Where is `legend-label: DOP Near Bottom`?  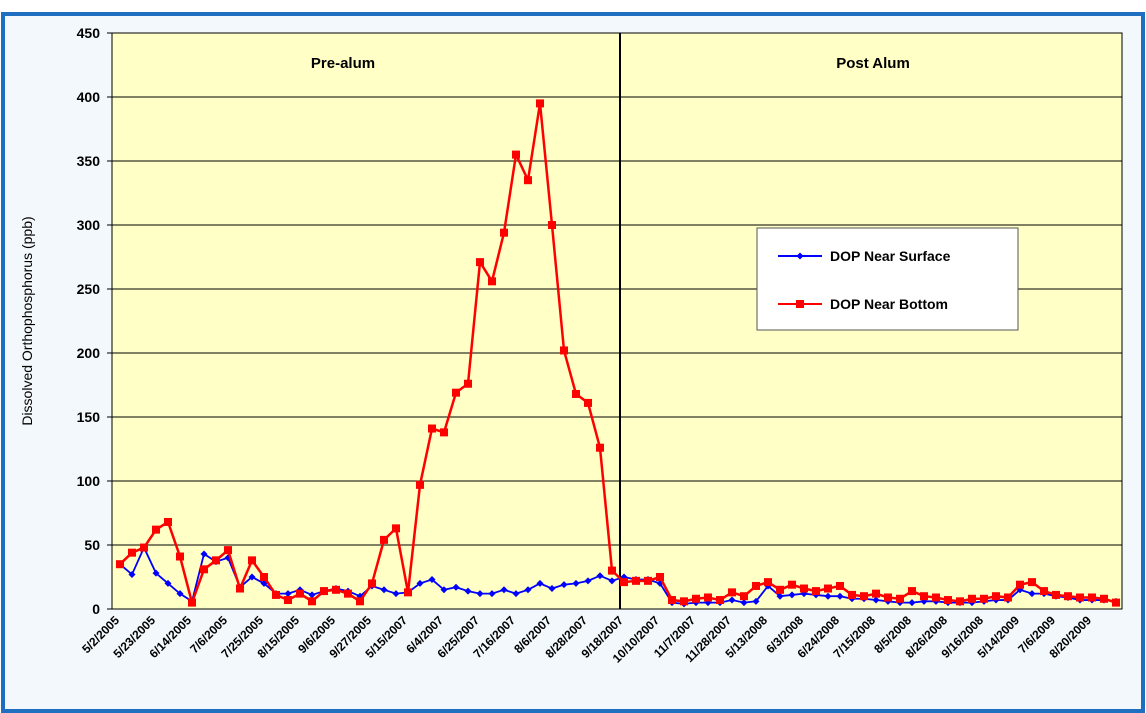
legend-label: DOP Near Bottom is located at coordinates (889, 304).